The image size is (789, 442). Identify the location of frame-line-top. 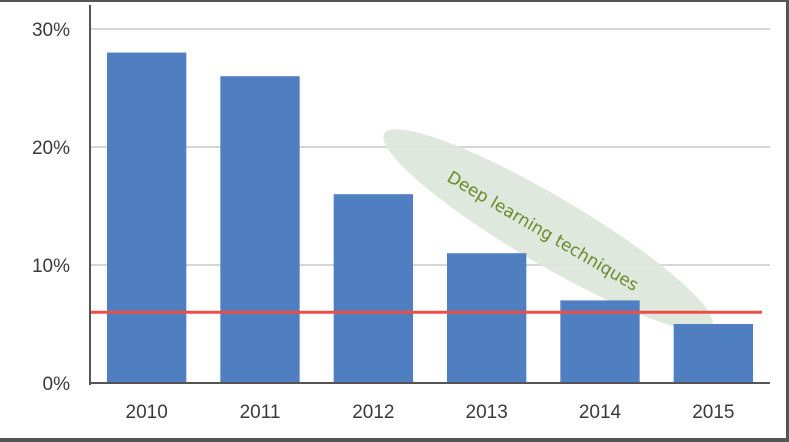
(394, 1).